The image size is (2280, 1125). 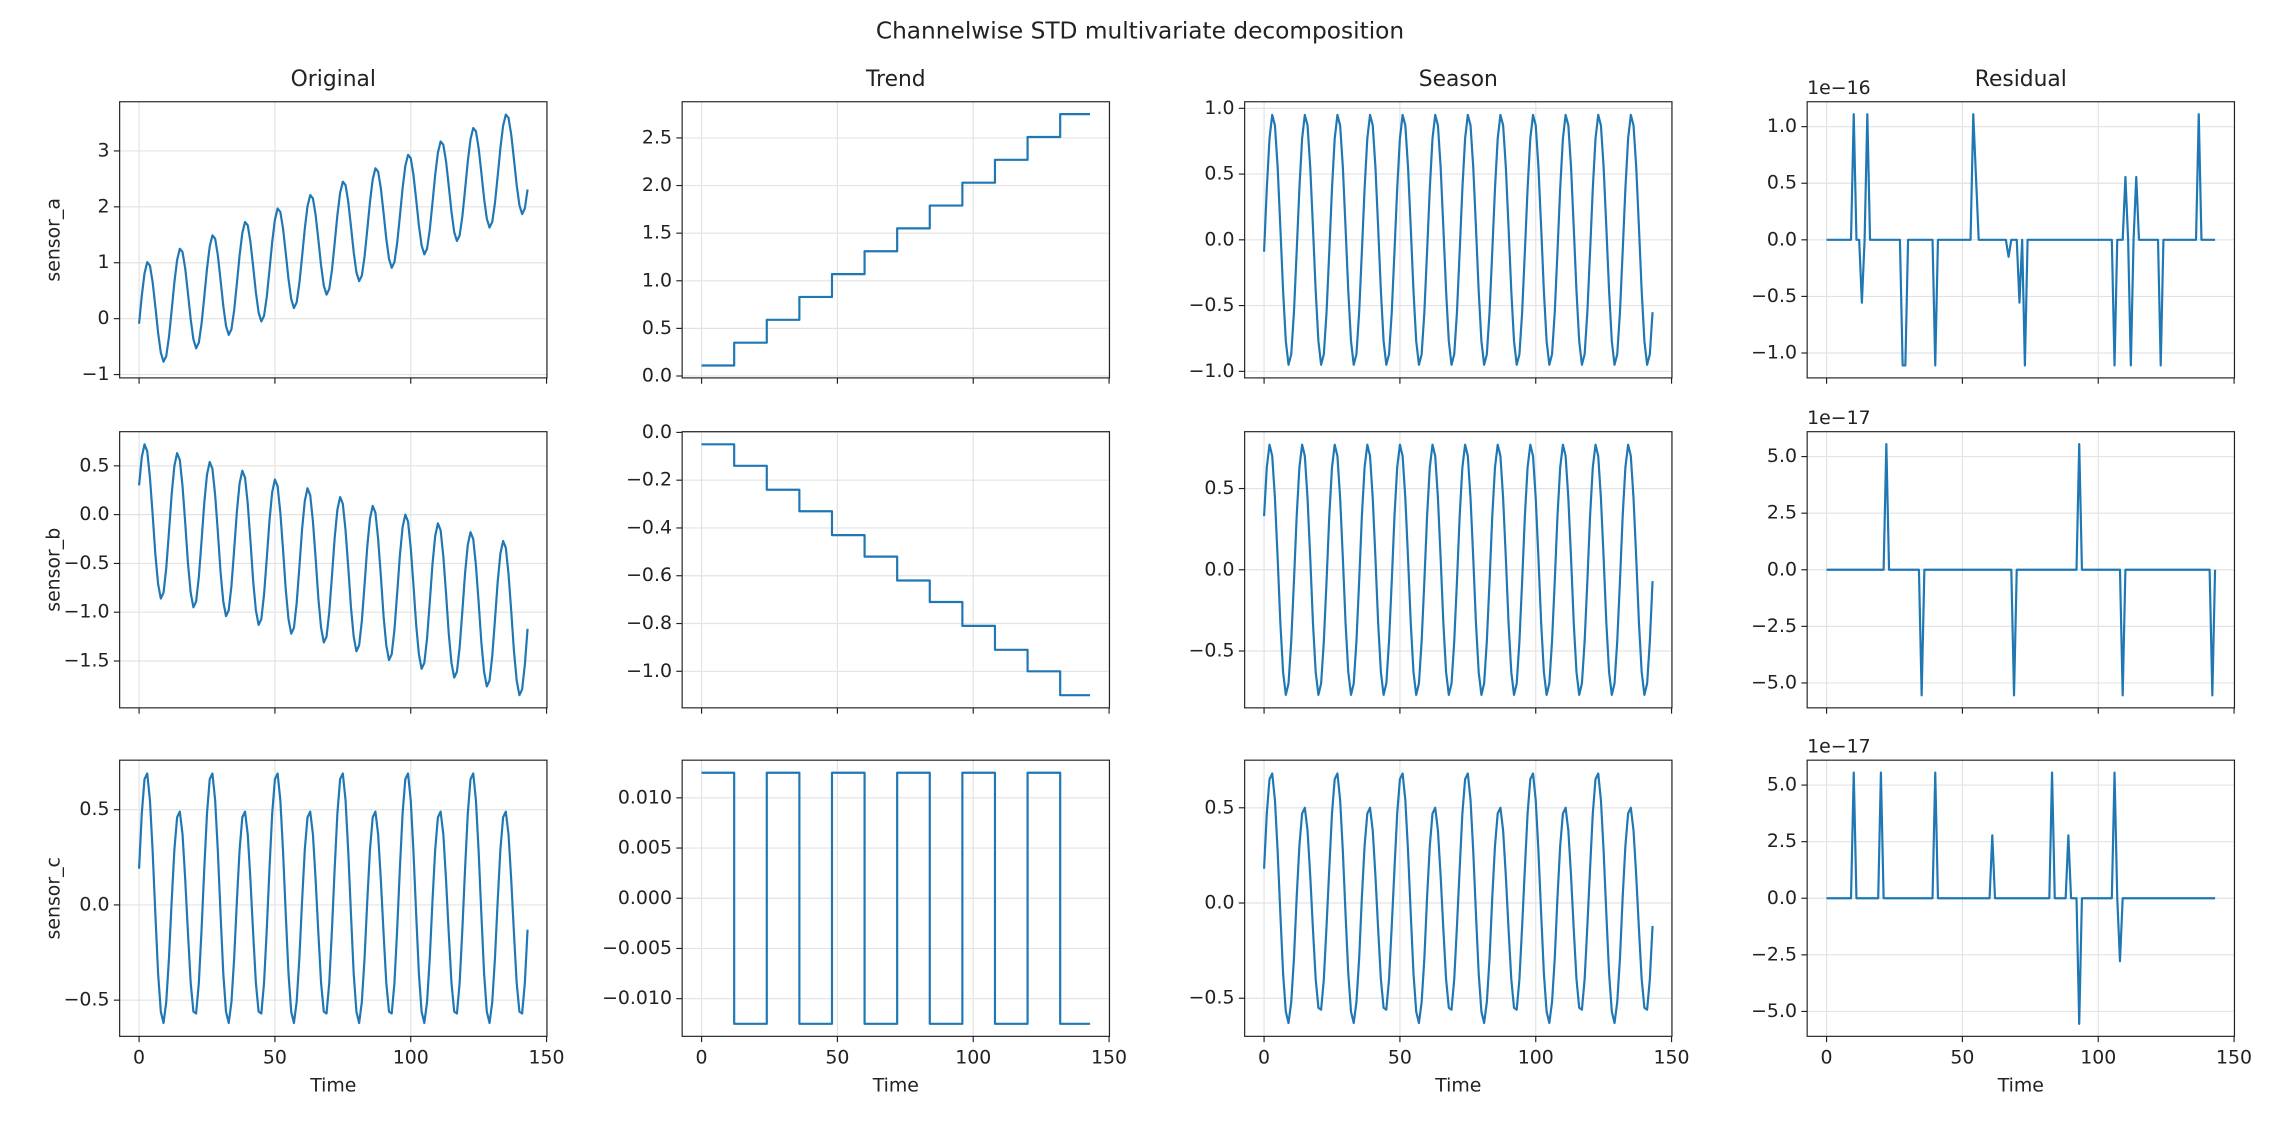 What do you see at coordinates (54, 898) in the screenshot?
I see `y-axis-label: sensor_c` at bounding box center [54, 898].